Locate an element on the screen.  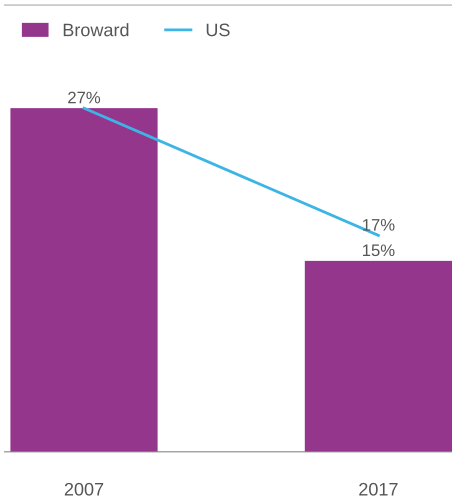
x-tick-label: 2007 is located at coordinates (84, 489).